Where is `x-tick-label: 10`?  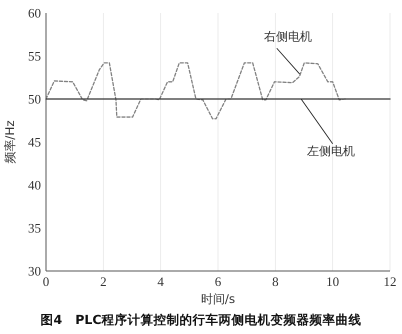
x-tick-label: 10 is located at coordinates (333, 281).